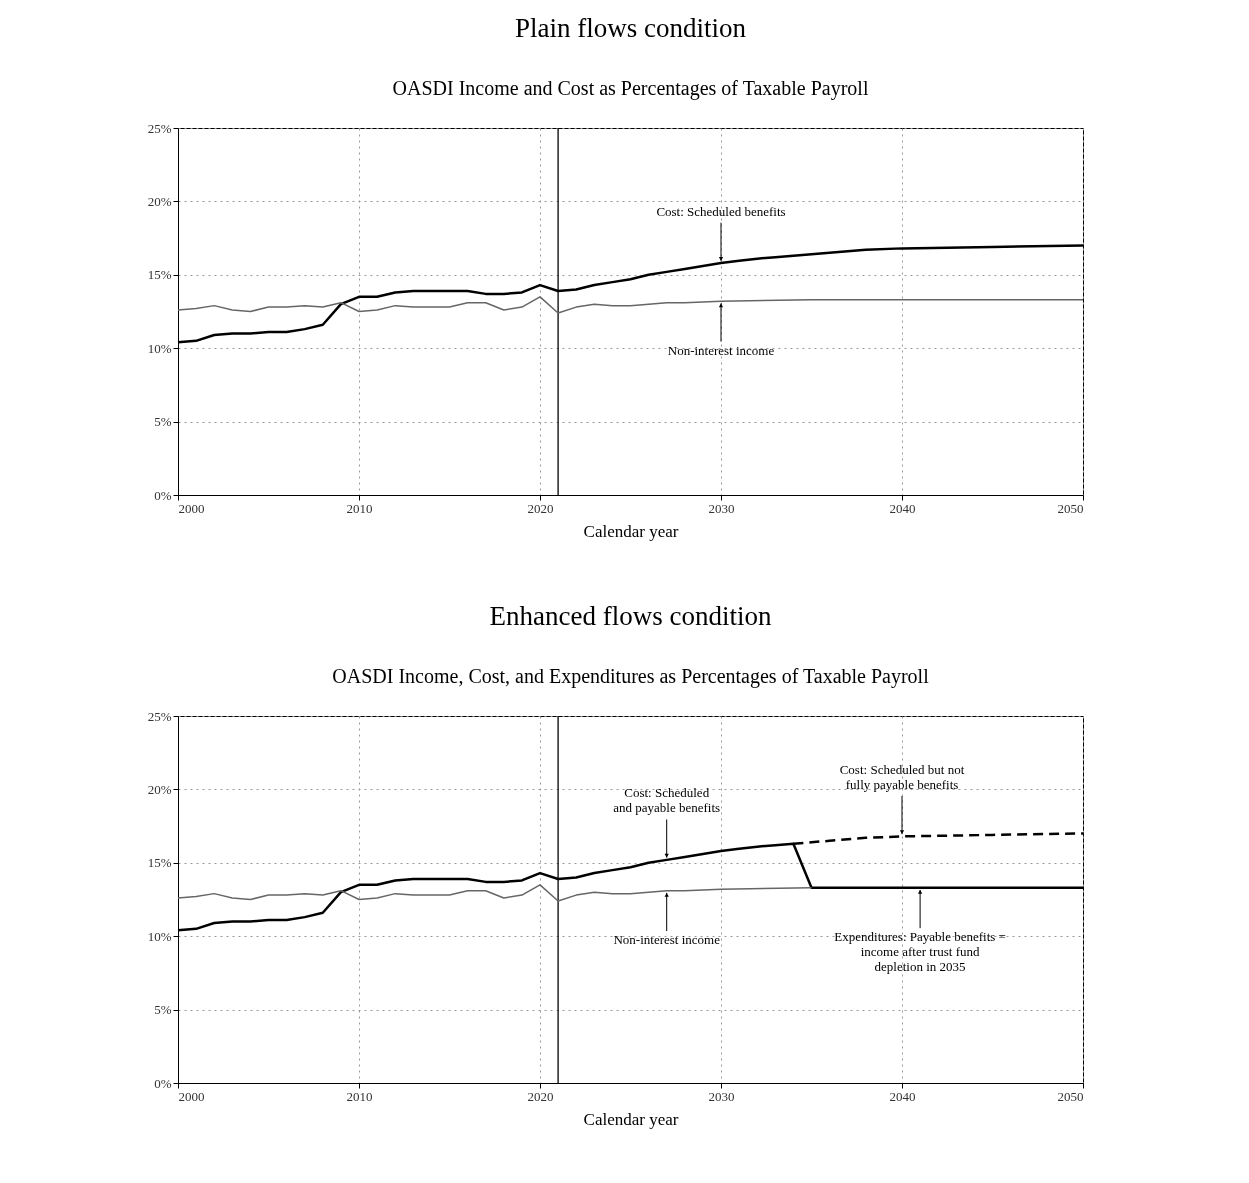  I want to click on chart-title: Enhanced flows condition, so click(630, 616).